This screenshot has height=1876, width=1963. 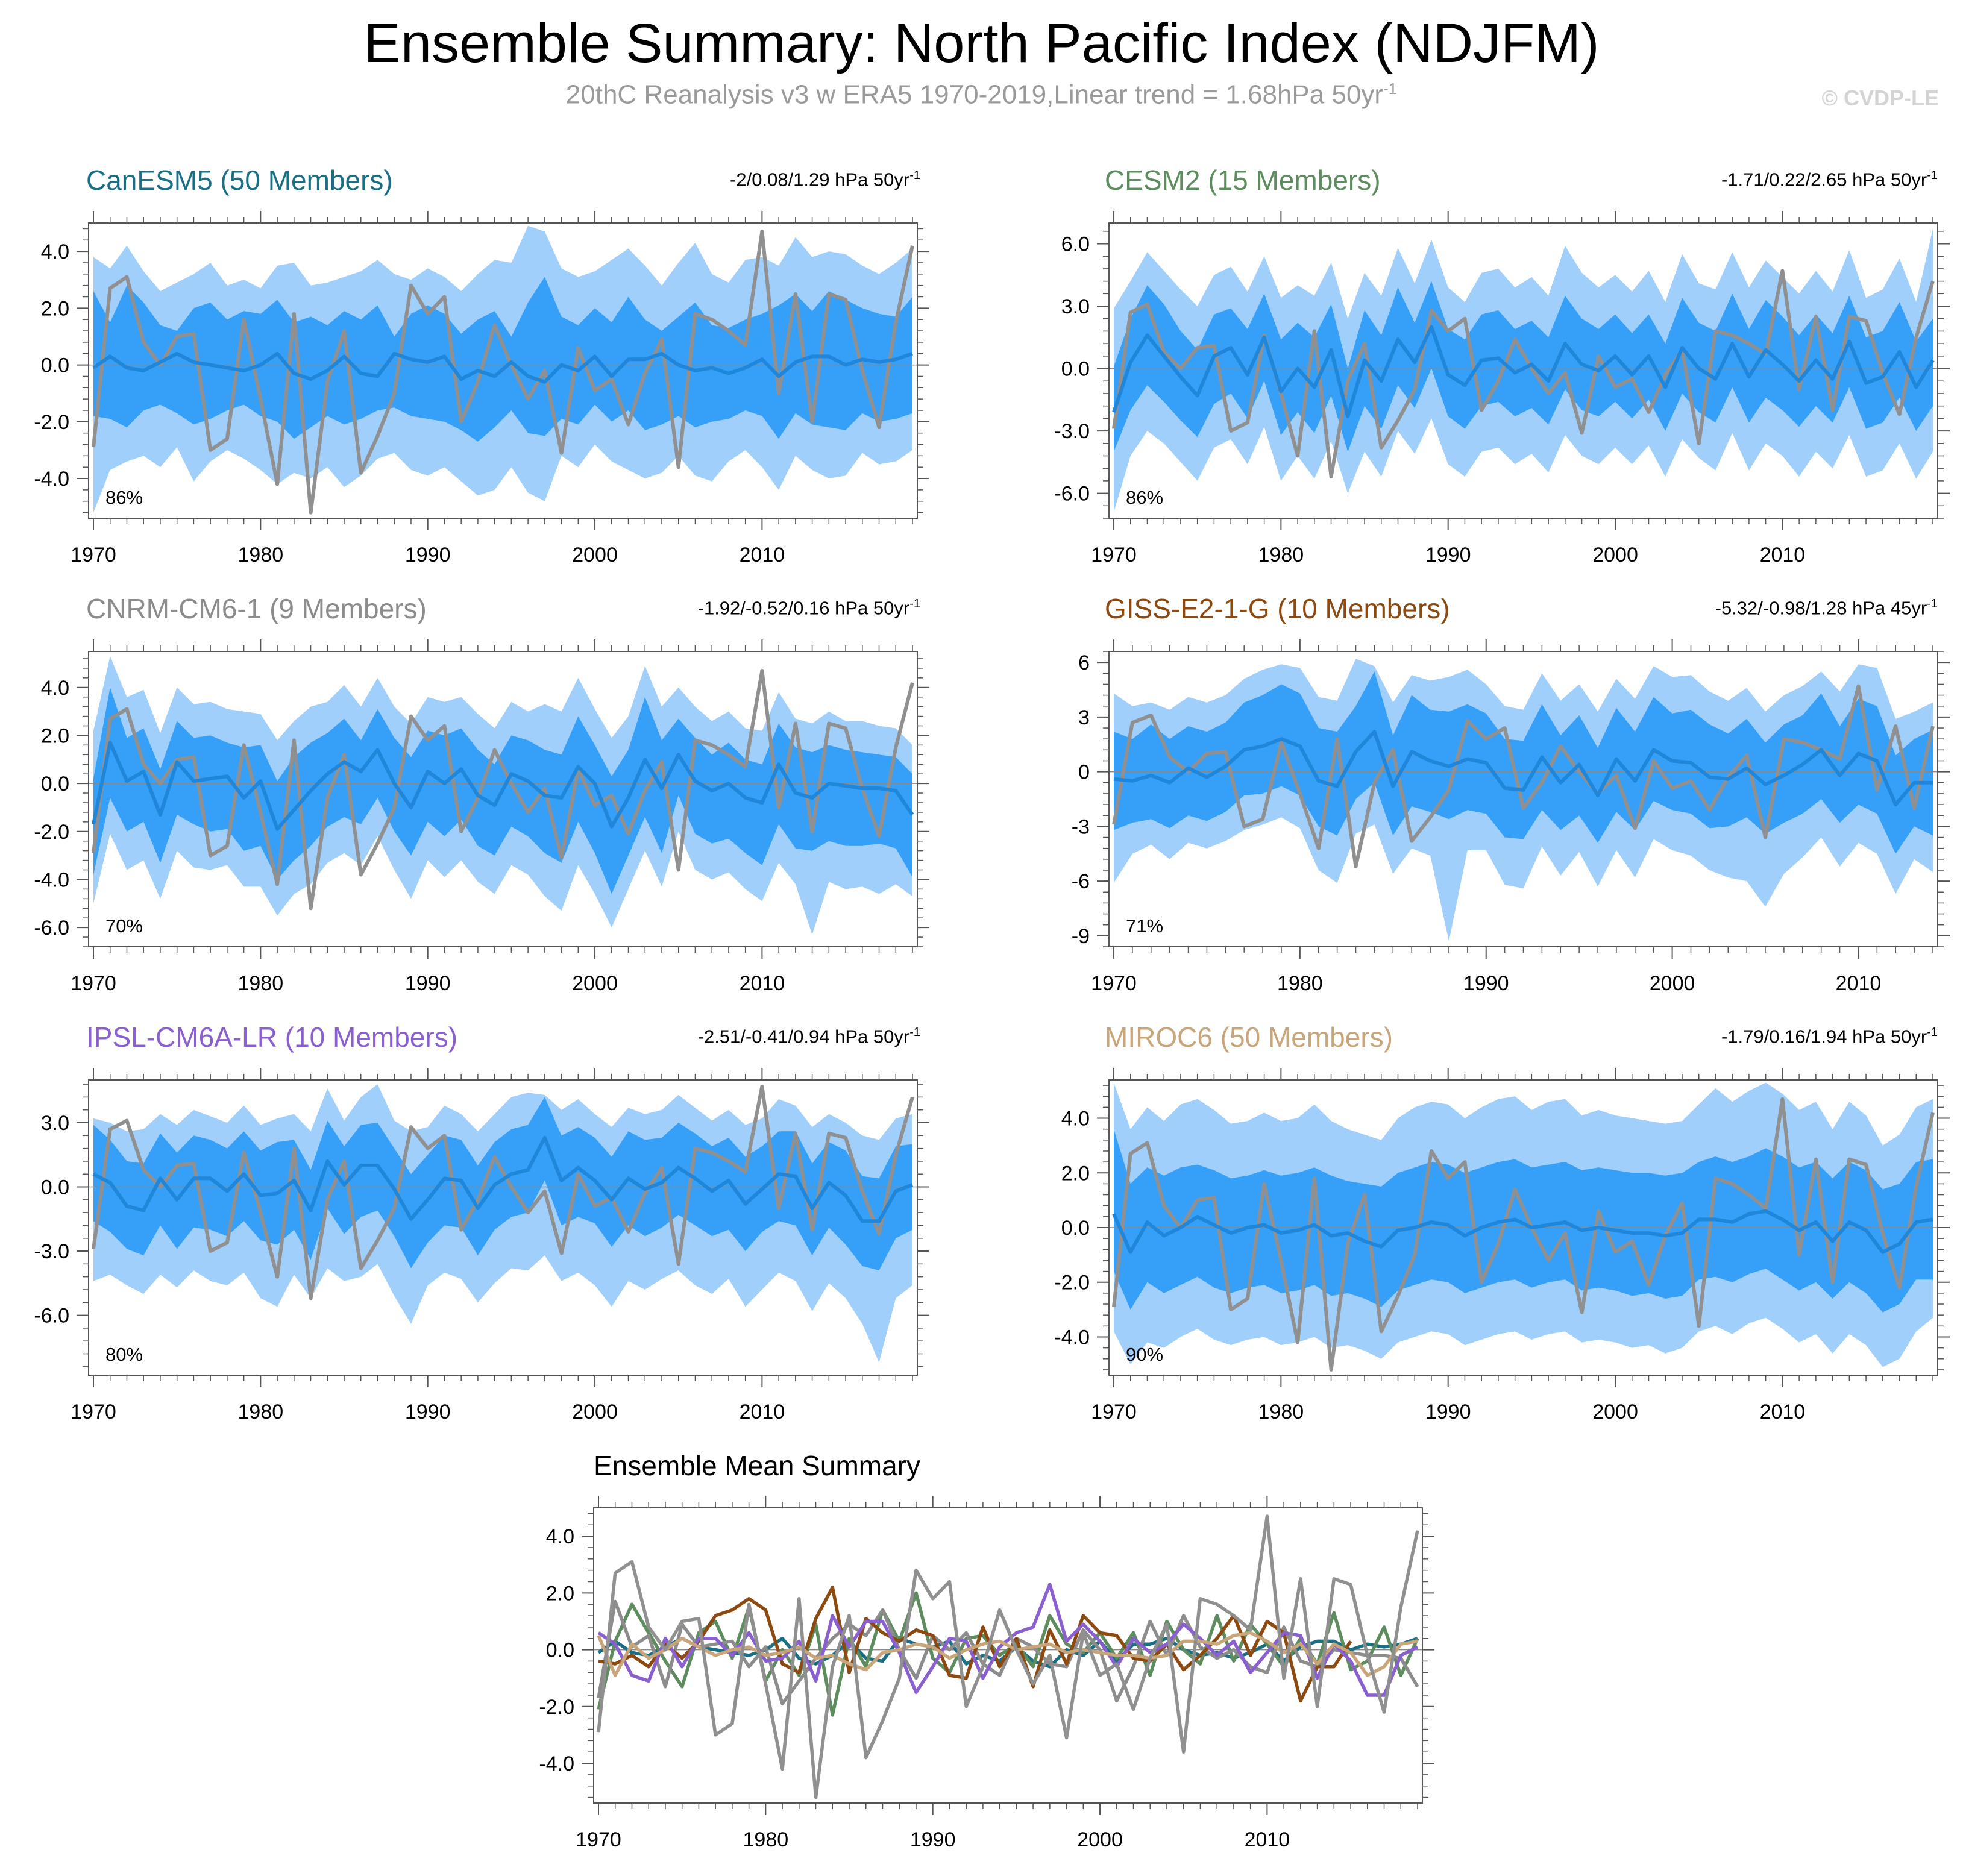 I want to click on panel-title-ipsl: IPSL-CM6A-LR (10 Members), so click(x=272, y=1037).